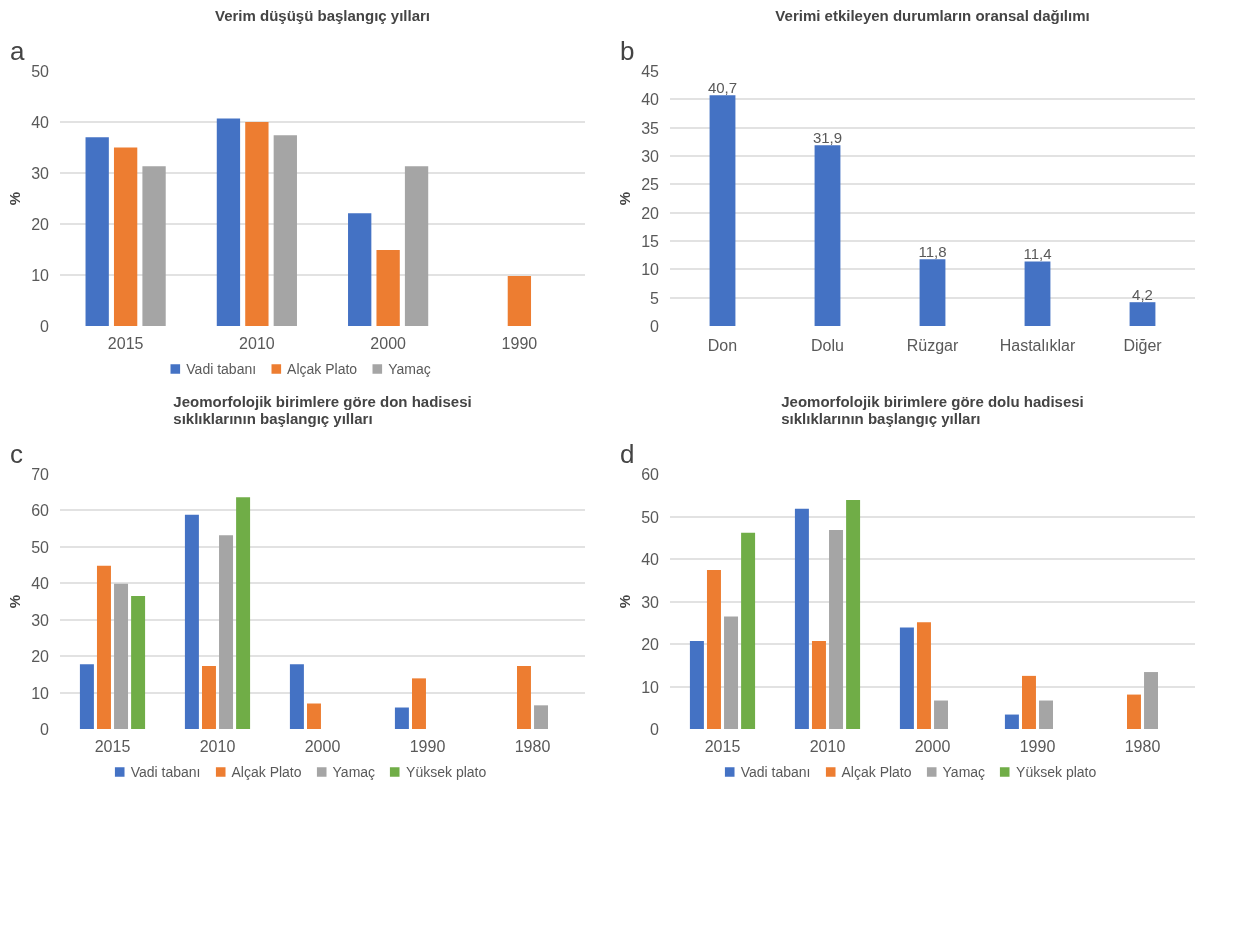 This screenshot has width=1249, height=930. What do you see at coordinates (876, 772) in the screenshot?
I see `legend-label: Alçak Plato` at bounding box center [876, 772].